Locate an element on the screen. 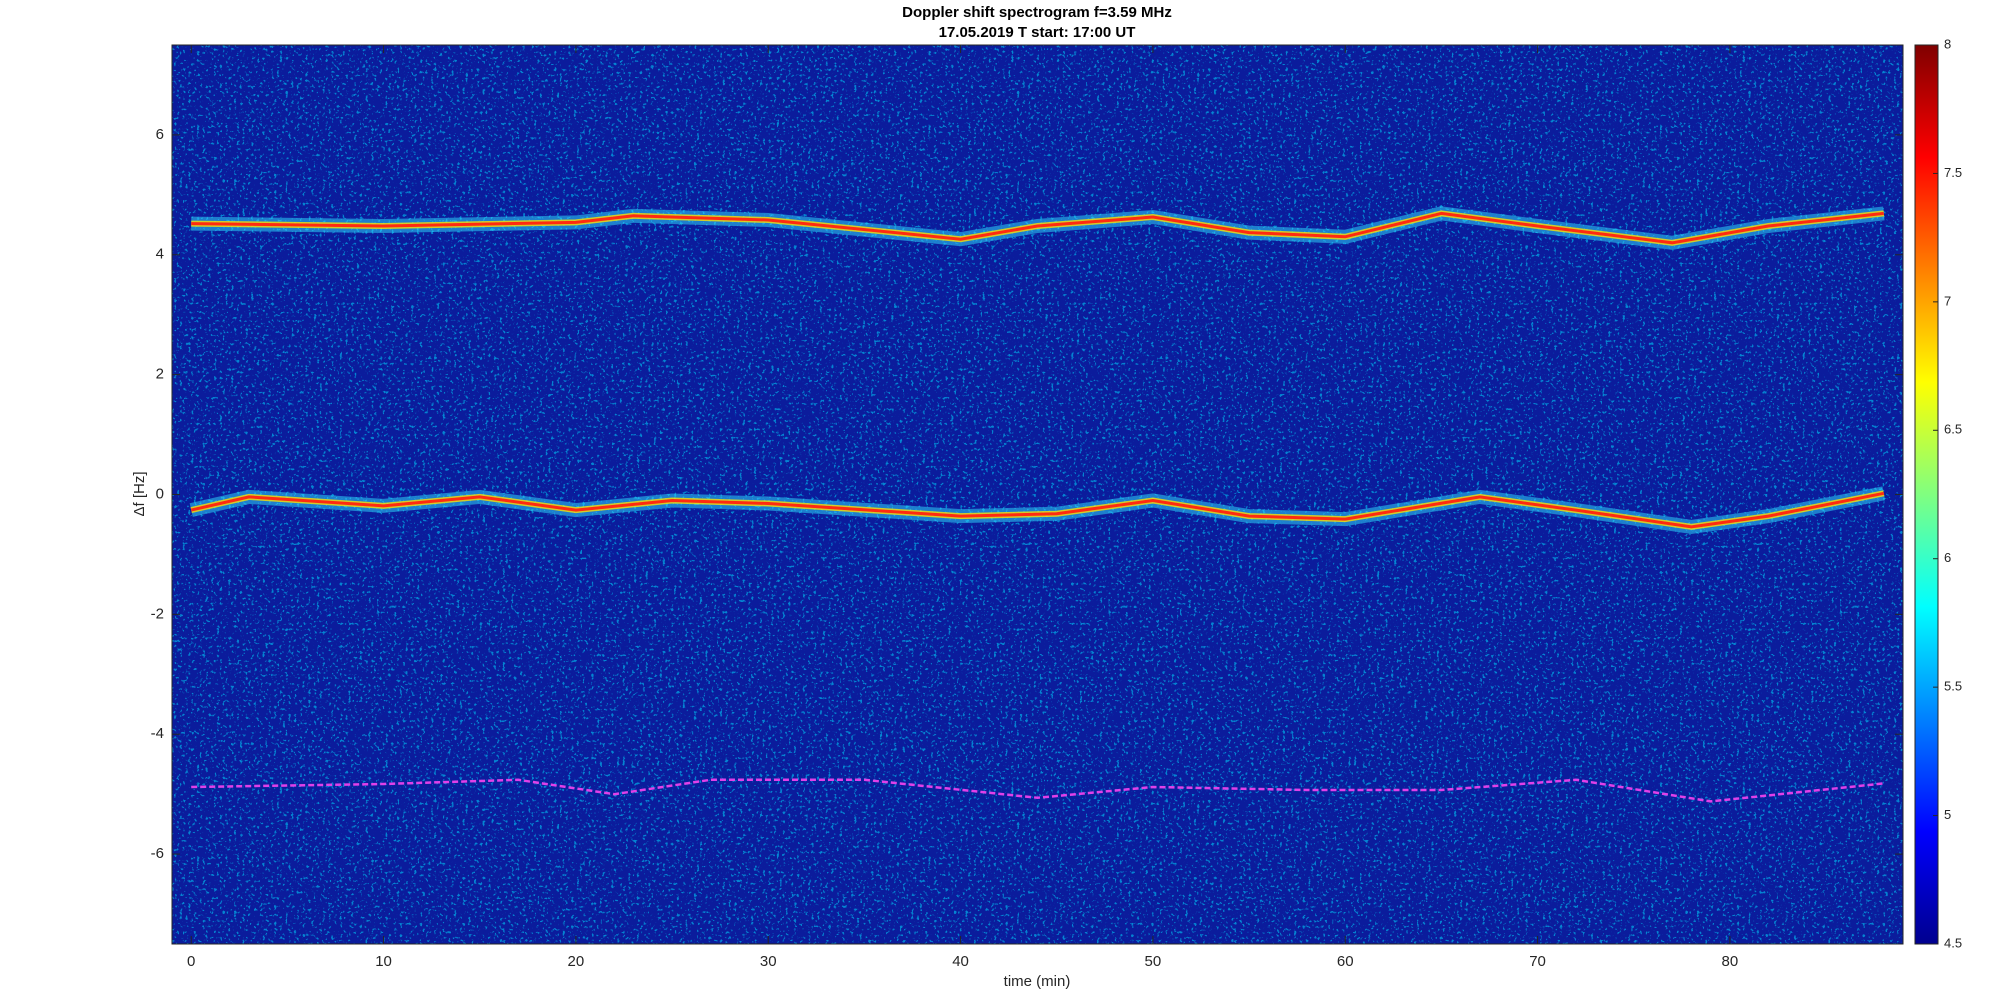 The height and width of the screenshot is (1003, 2000). colorbar-tick-label: 7 is located at coordinates (1947, 300).